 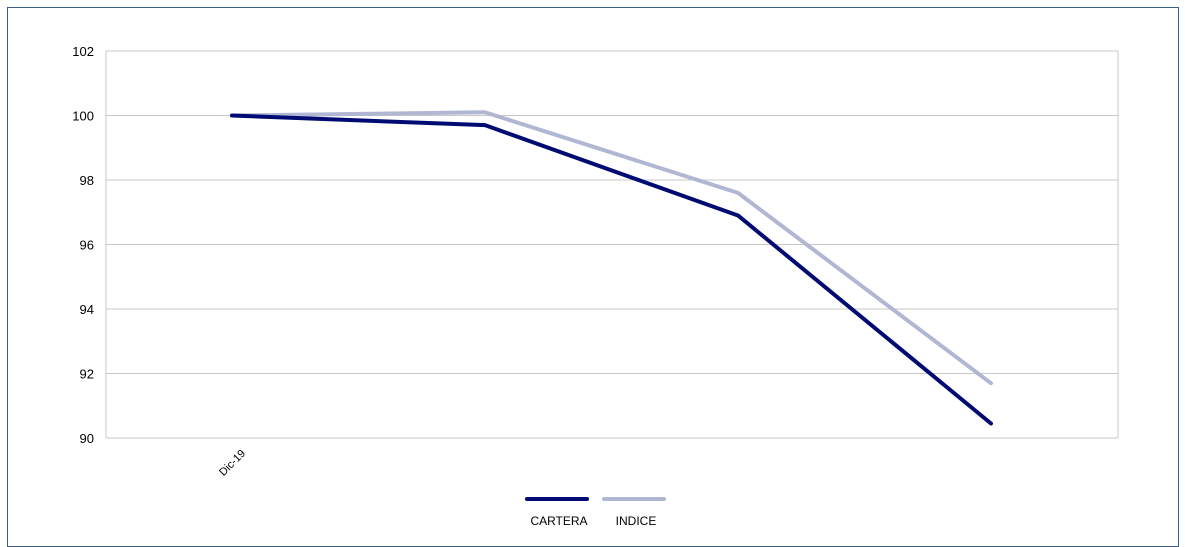 I want to click on legend-label: CARTERA, so click(x=558, y=521).